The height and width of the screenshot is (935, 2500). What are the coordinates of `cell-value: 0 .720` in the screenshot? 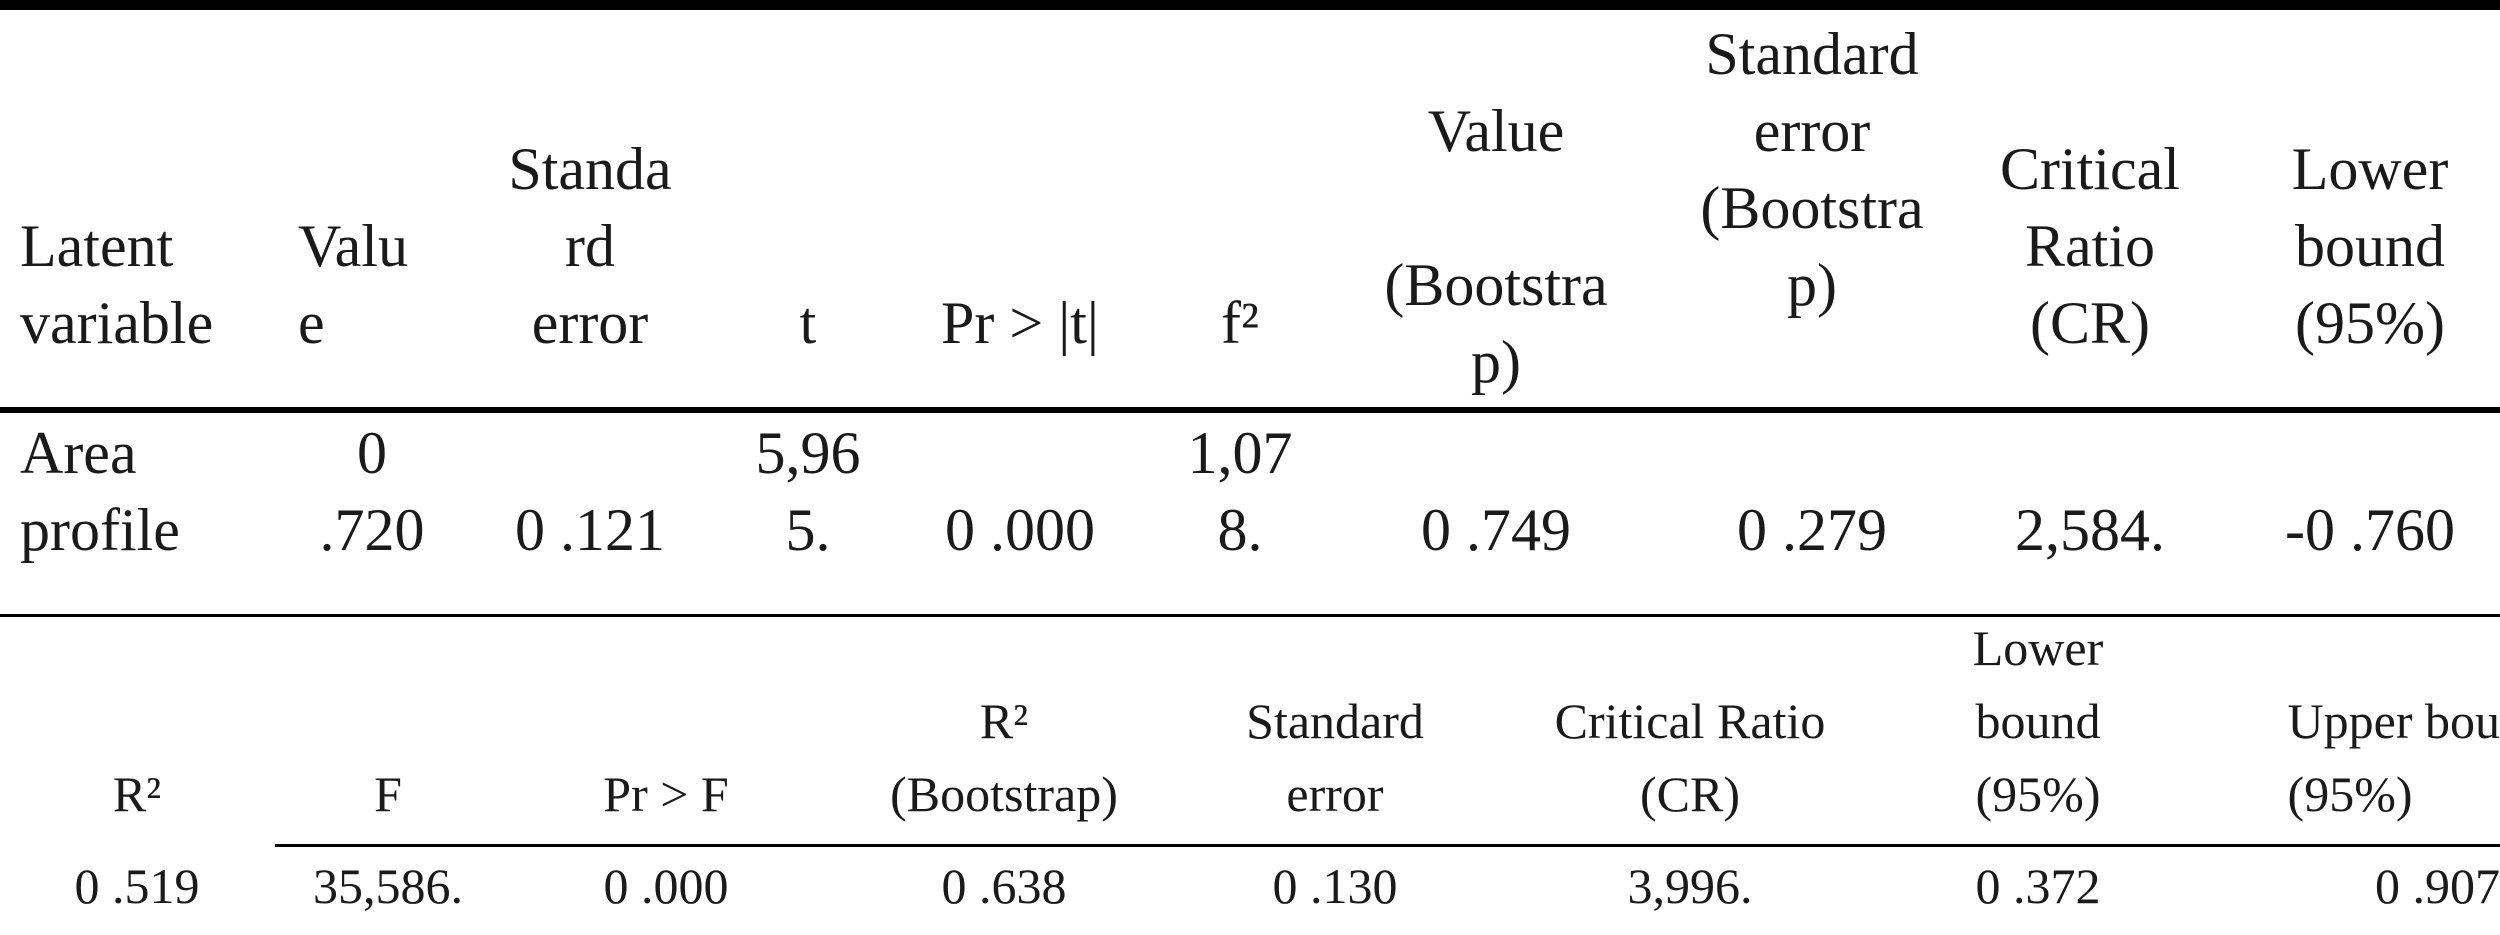 It's located at (372, 491).